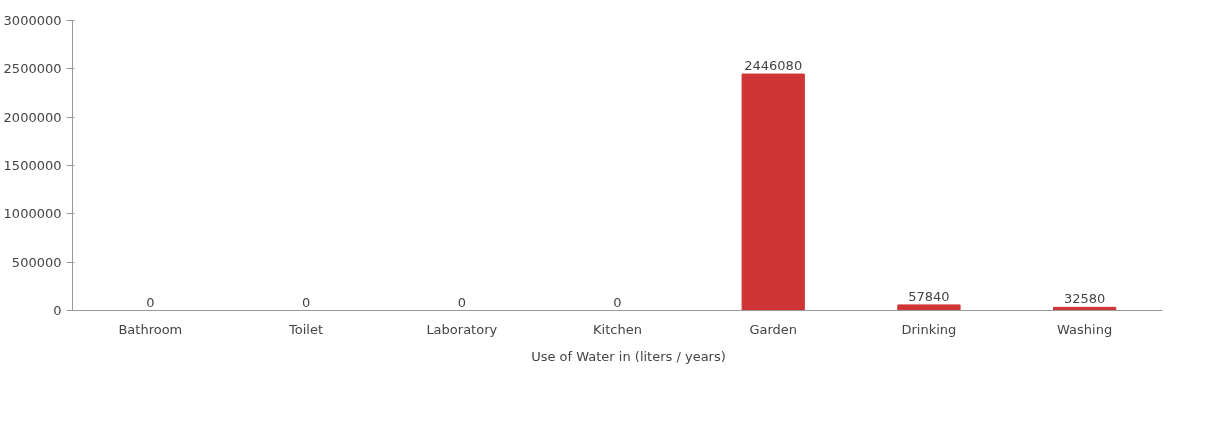  Describe the element at coordinates (1084, 299) in the screenshot. I see `data-label: 32580` at that location.